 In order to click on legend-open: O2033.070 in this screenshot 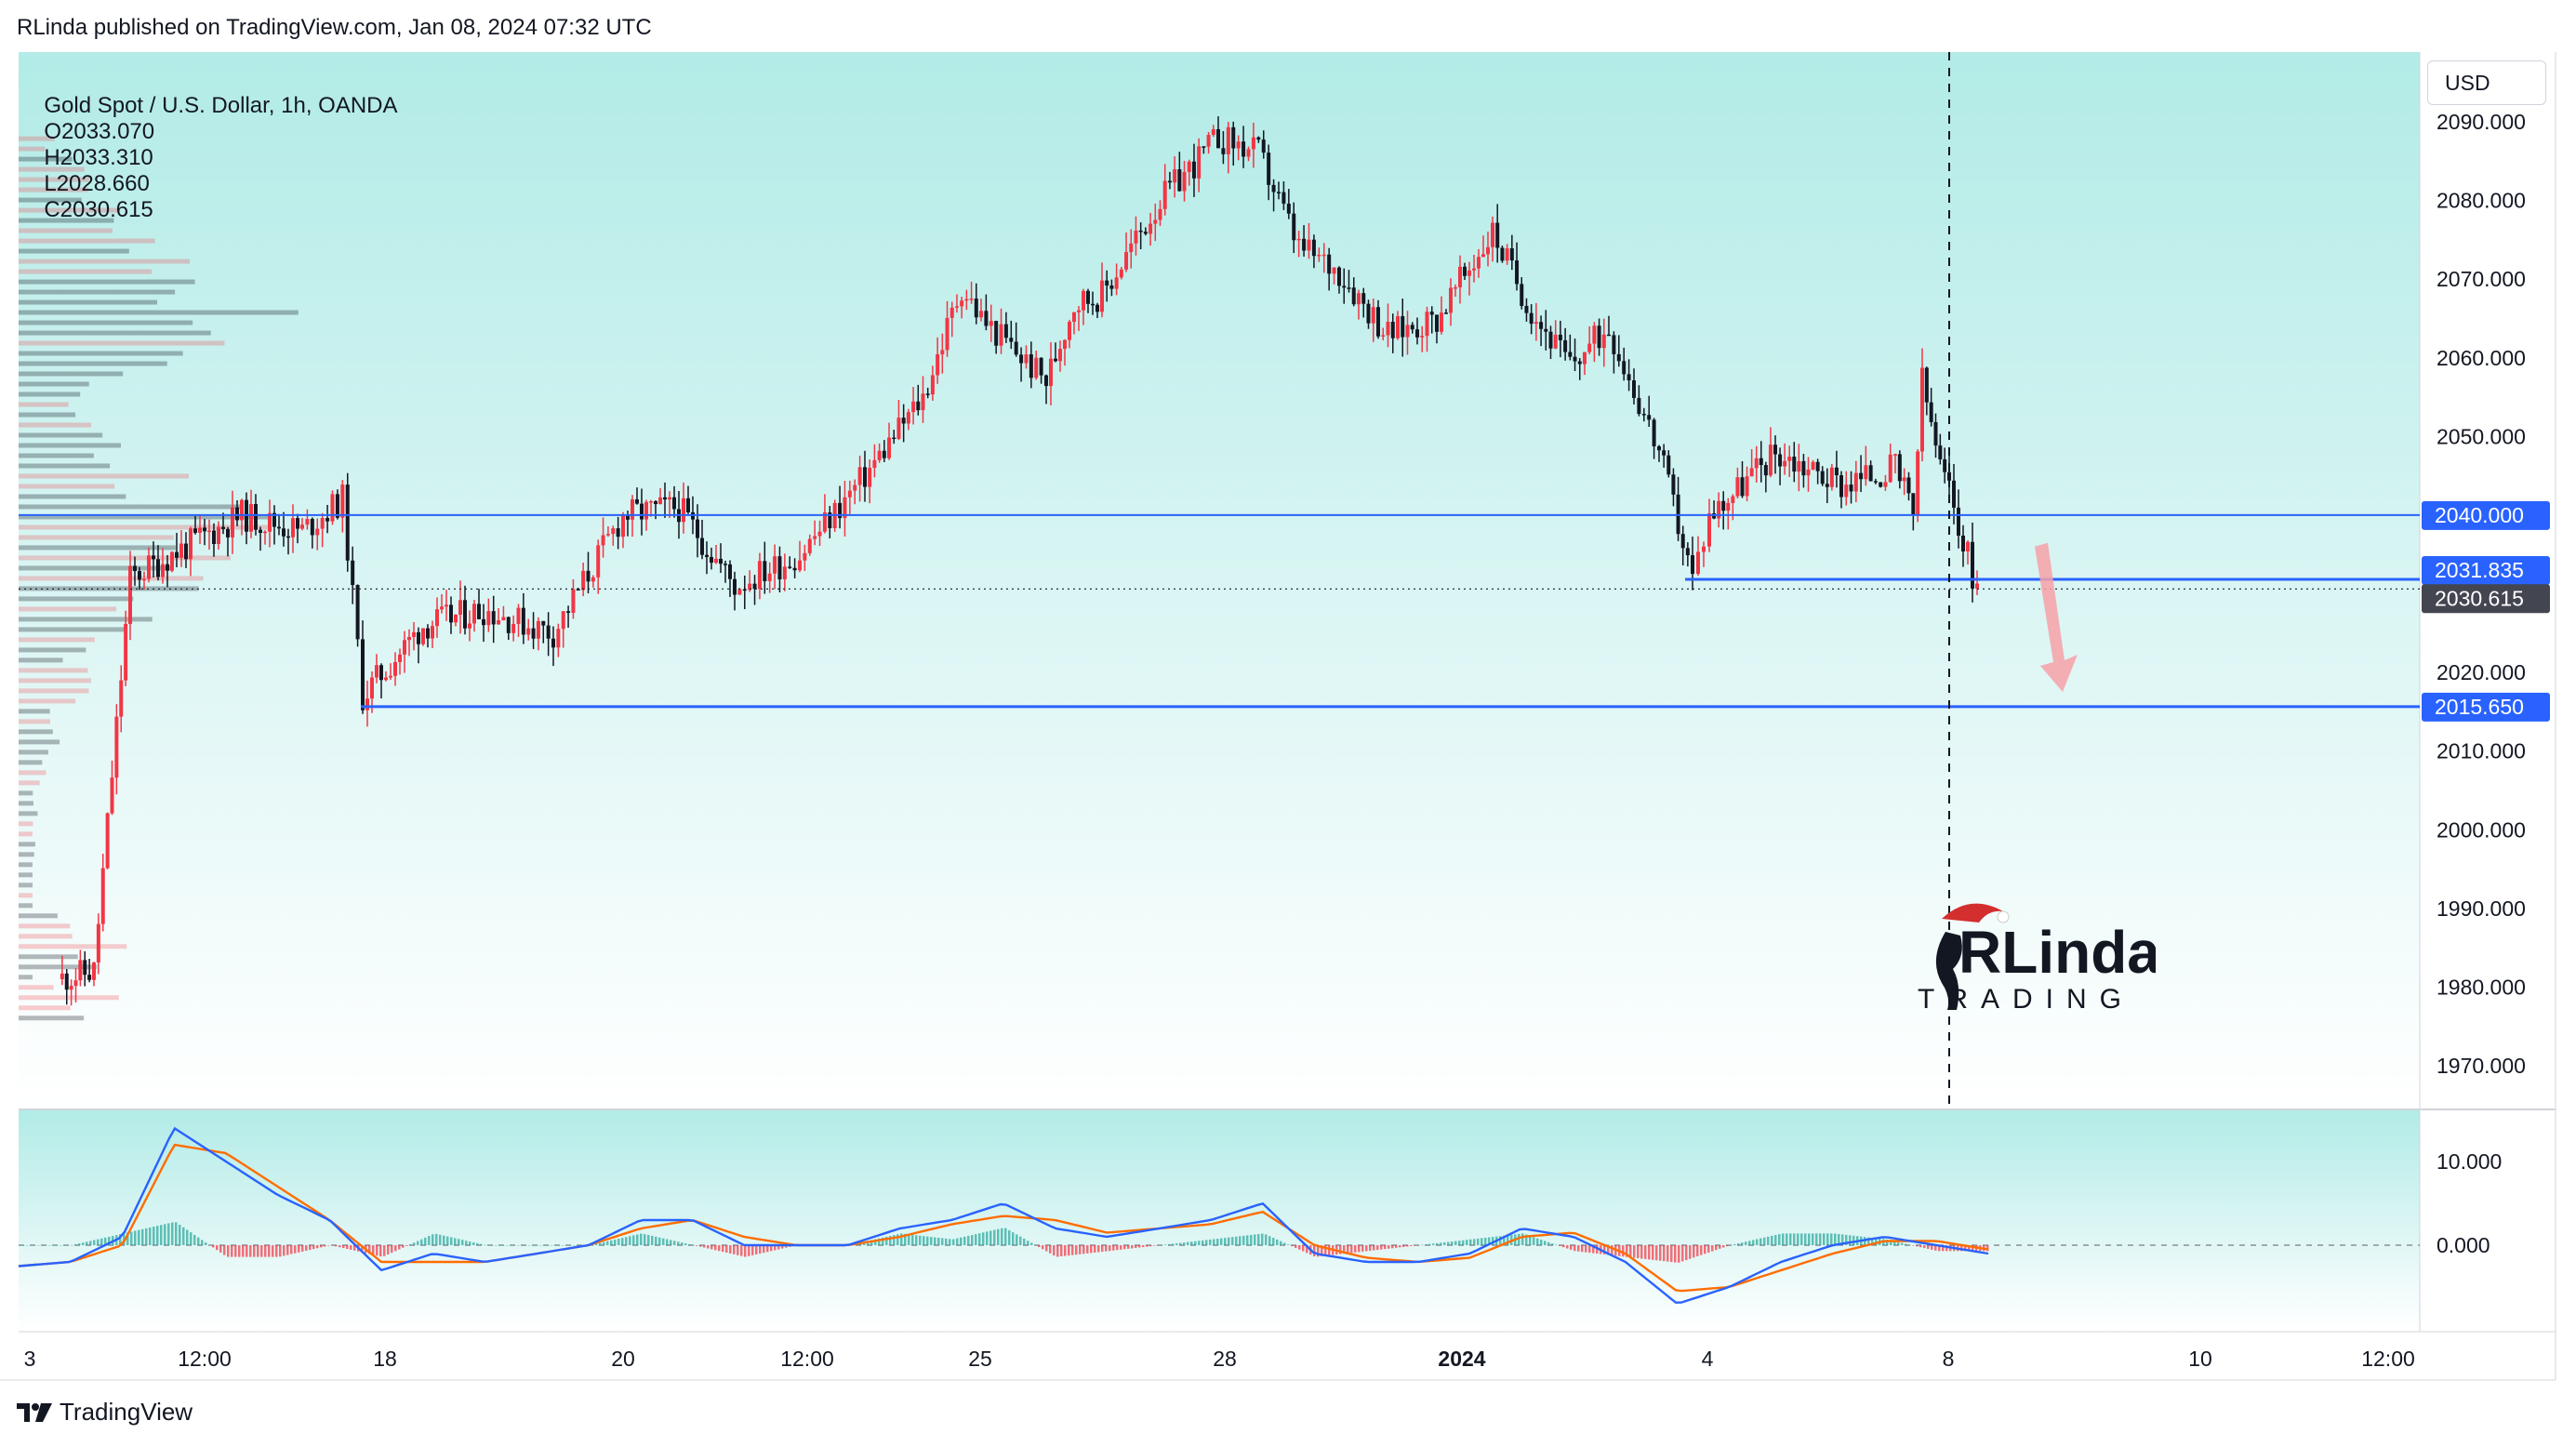, I will do `click(99, 131)`.